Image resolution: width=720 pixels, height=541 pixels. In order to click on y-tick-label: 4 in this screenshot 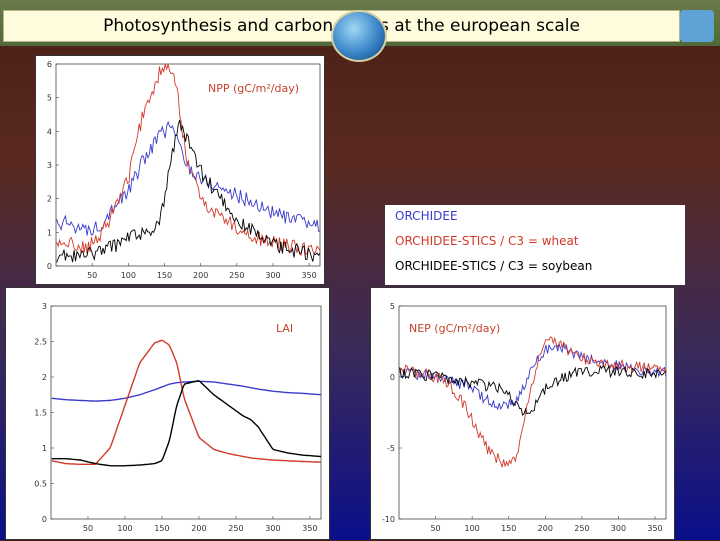, I will do `click(49, 131)`.